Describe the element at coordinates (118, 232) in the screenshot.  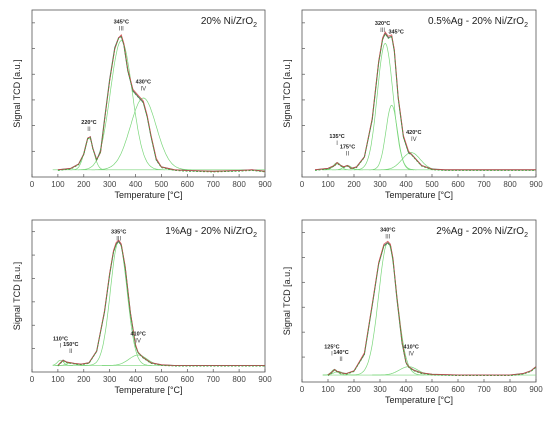
I see `peak-temperature-label: 335°C` at that location.